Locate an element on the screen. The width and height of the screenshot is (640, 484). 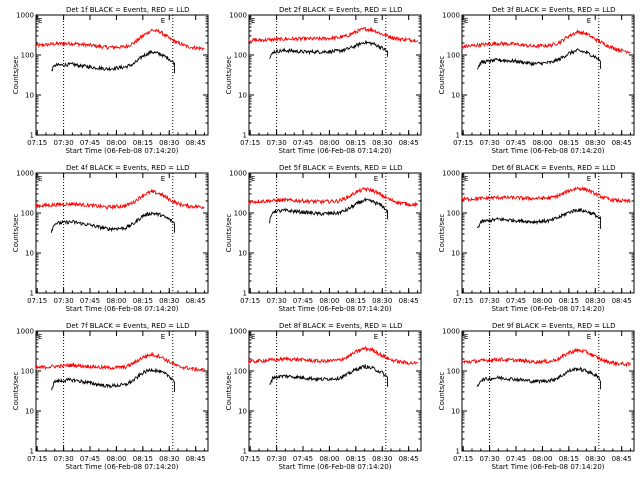
panel-title: Det 1f BLACK = Events, RED = LLD is located at coordinates (127, 10).